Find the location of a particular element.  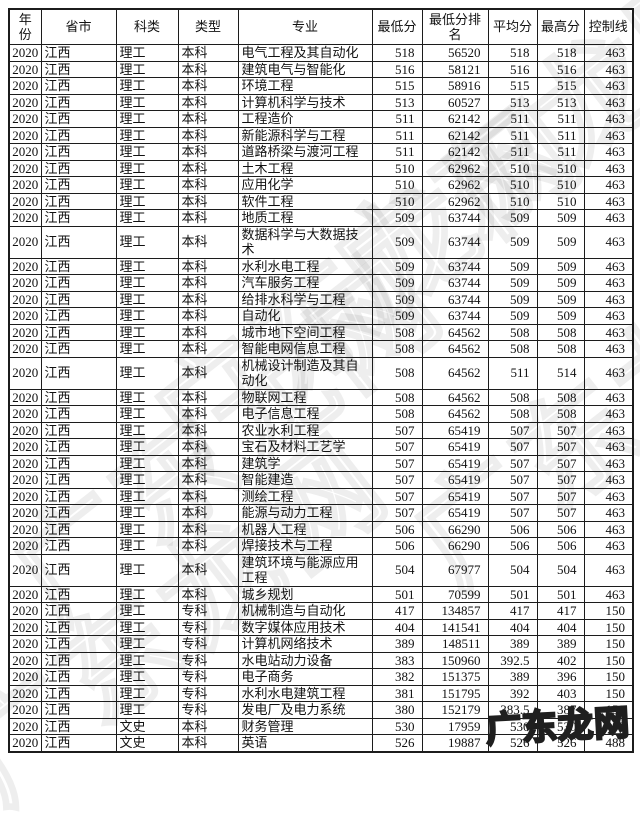

cell-min-score: 508 is located at coordinates (397, 373).